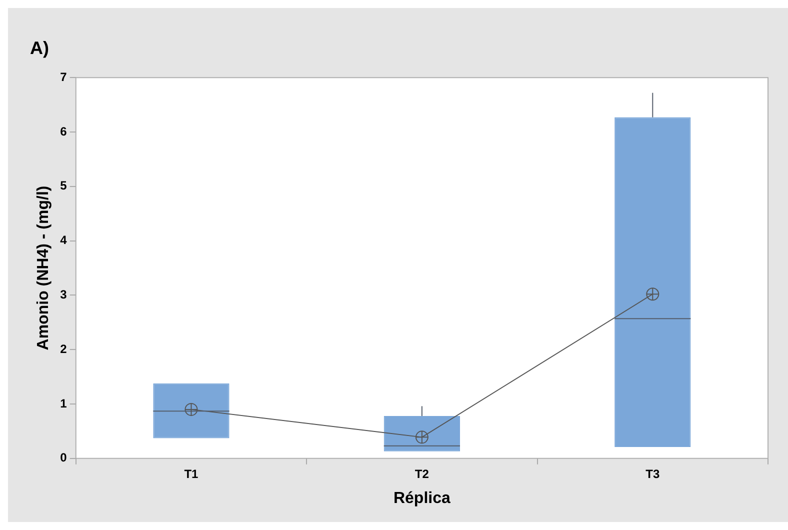 Image resolution: width=788 pixels, height=530 pixels. What do you see at coordinates (64, 457) in the screenshot?
I see `y-tick-label: 0` at bounding box center [64, 457].